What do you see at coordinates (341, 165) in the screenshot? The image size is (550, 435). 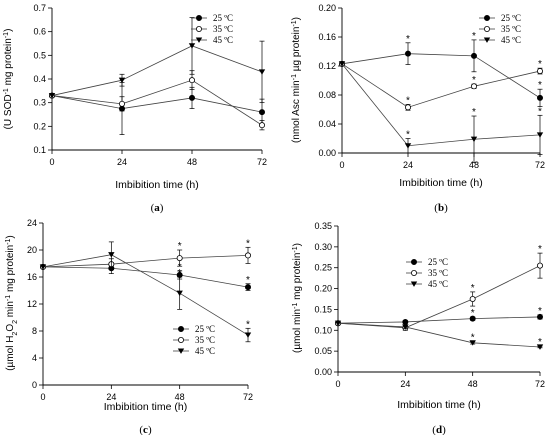 I see `panel-b-x-tick-label: 0` at bounding box center [341, 165].